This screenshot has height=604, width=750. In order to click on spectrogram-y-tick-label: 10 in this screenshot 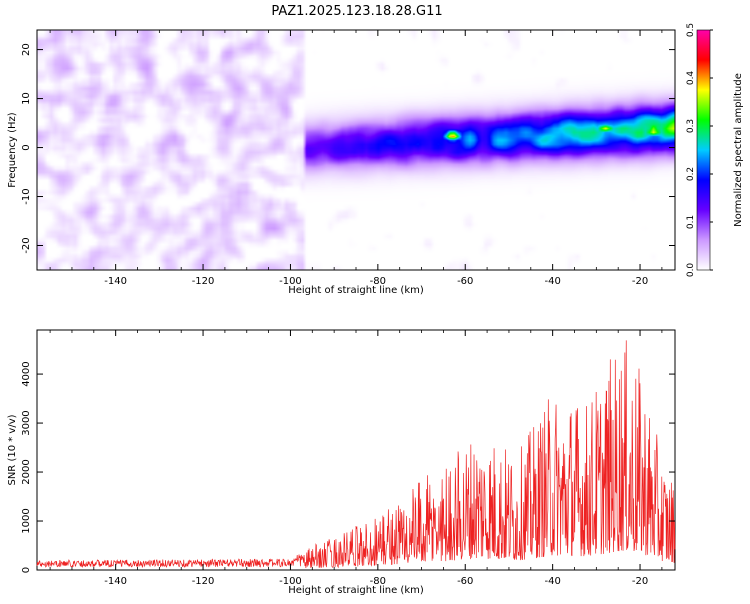, I will do `click(26, 98)`.